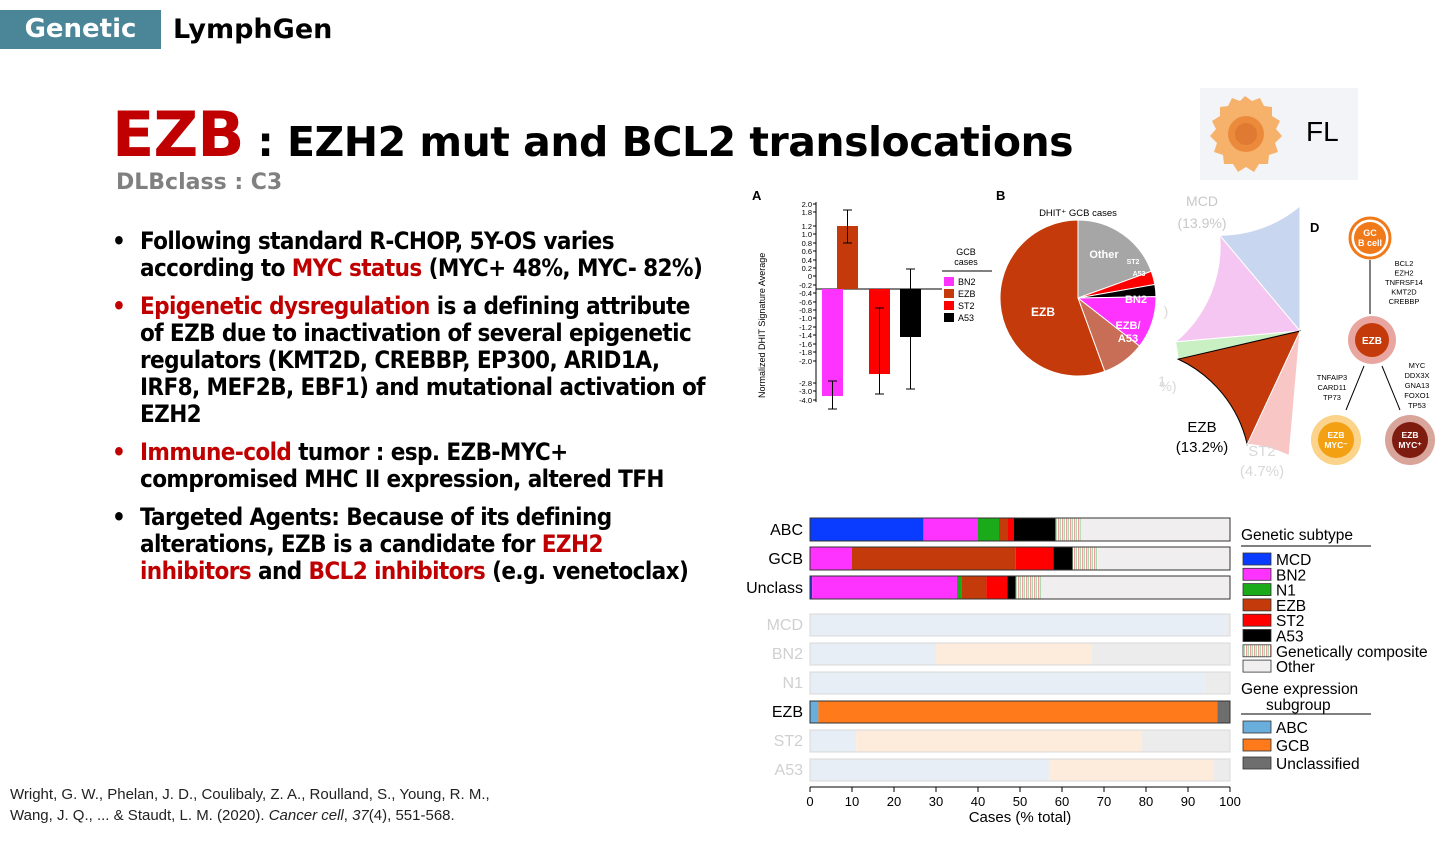  I want to click on bullet-highlight: Epigenetic dysregulation, so click(285, 306).